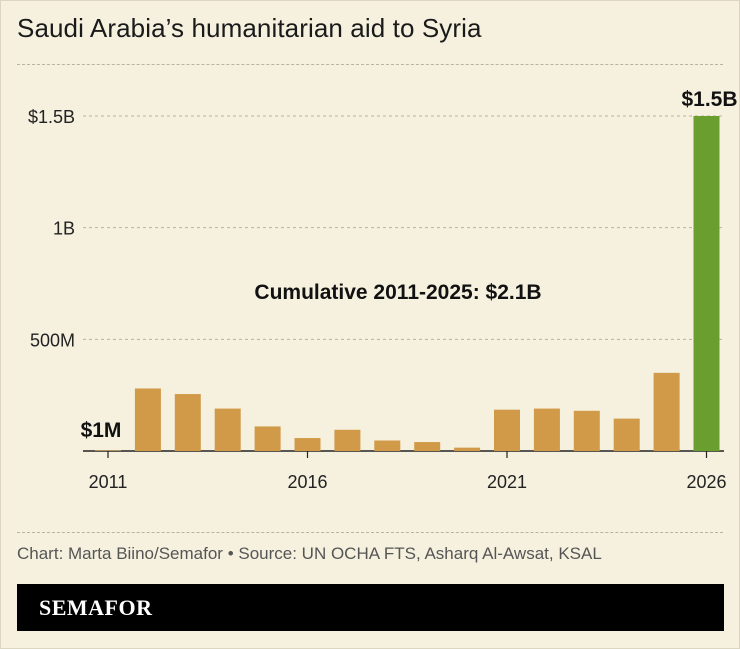  Describe the element at coordinates (709, 99) in the screenshot. I see `data-label: $1.5B` at that location.